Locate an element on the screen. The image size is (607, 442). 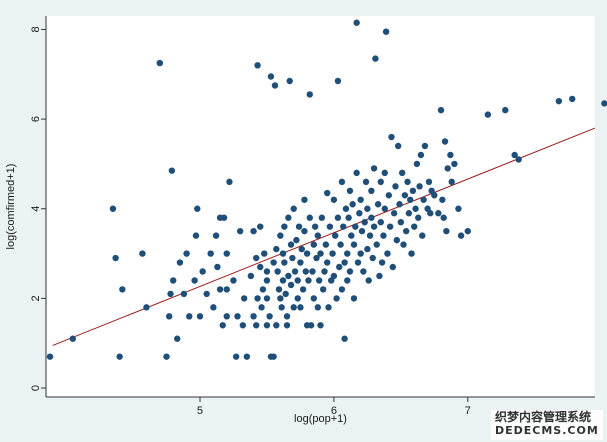
y-tick-label: 0 is located at coordinates (36, 388).